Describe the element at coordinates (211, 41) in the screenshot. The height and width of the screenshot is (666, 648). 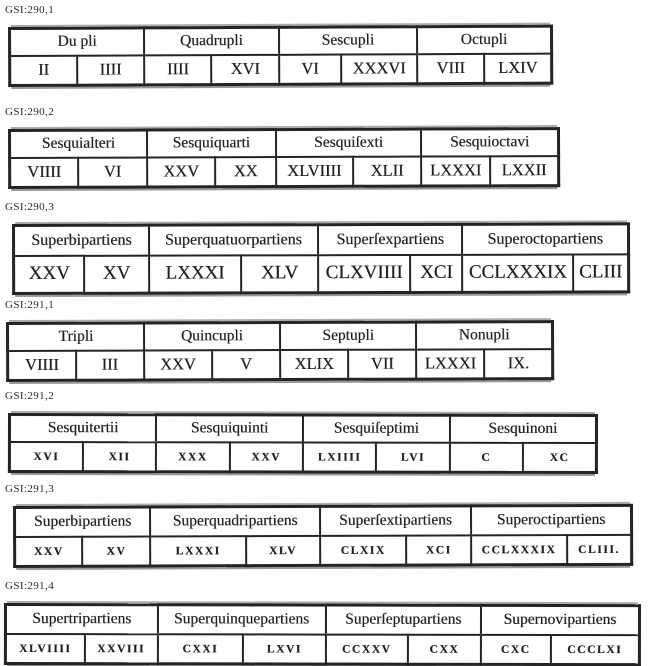
I see `ratio-name-header: Quadrupli` at that location.